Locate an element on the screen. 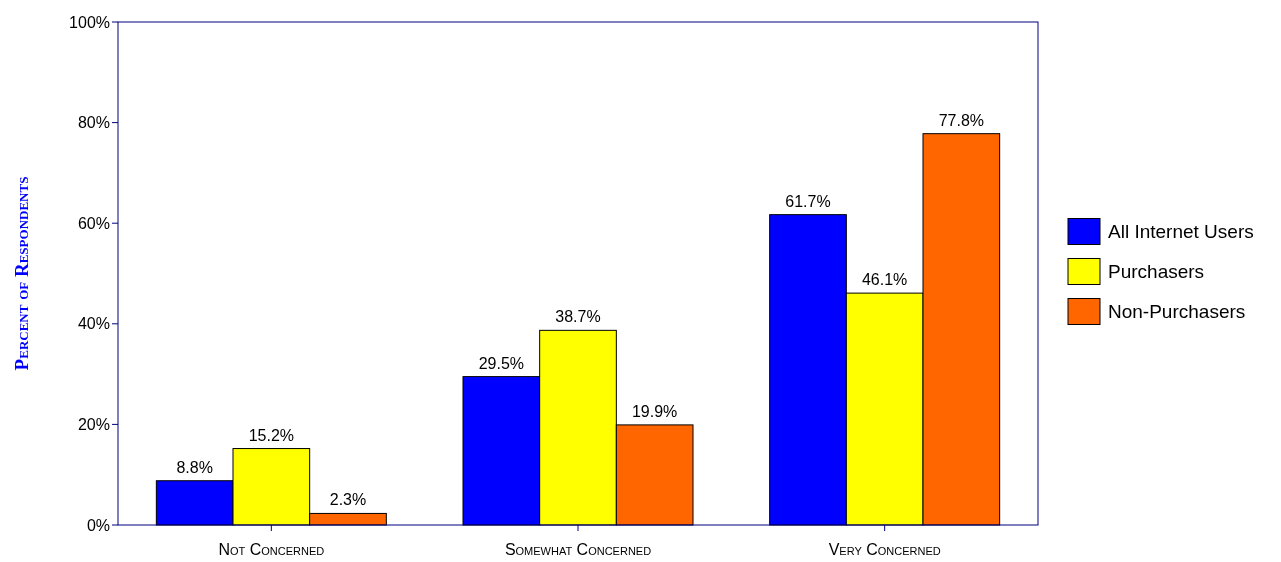 The width and height of the screenshot is (1281, 562). y-tick-label: 0% is located at coordinates (98, 525).